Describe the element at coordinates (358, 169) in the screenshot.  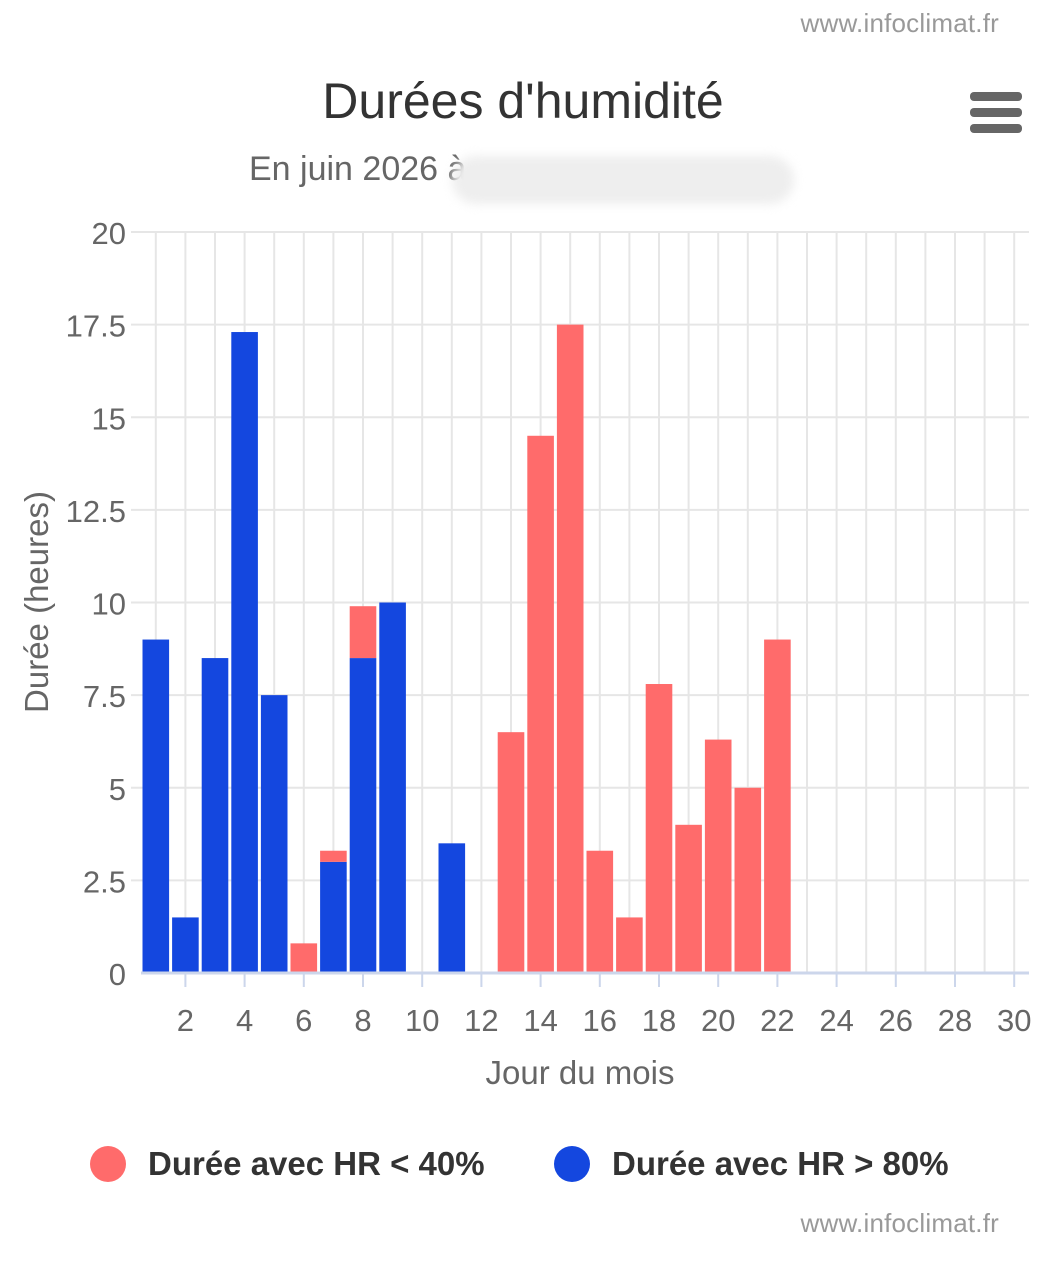
I see `chart-subtitle: En juin 2026 à` at that location.